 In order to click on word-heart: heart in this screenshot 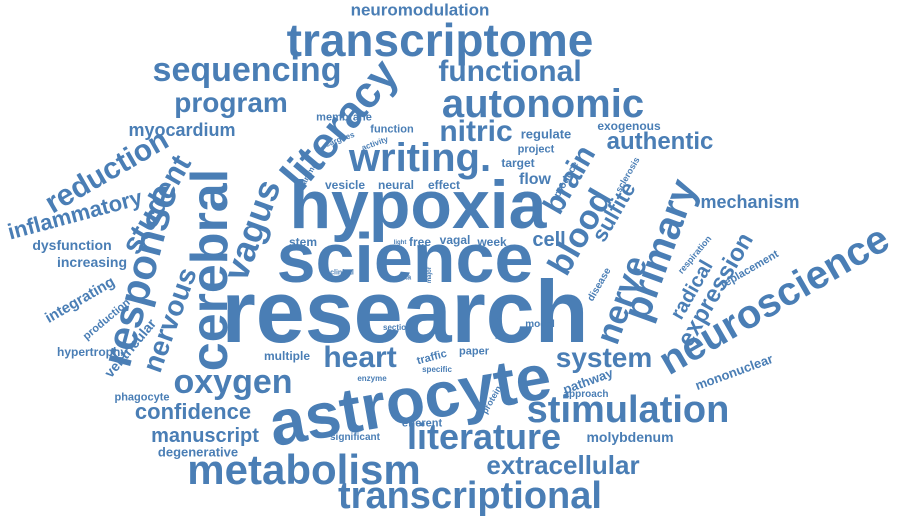, I will do `click(360, 357)`.